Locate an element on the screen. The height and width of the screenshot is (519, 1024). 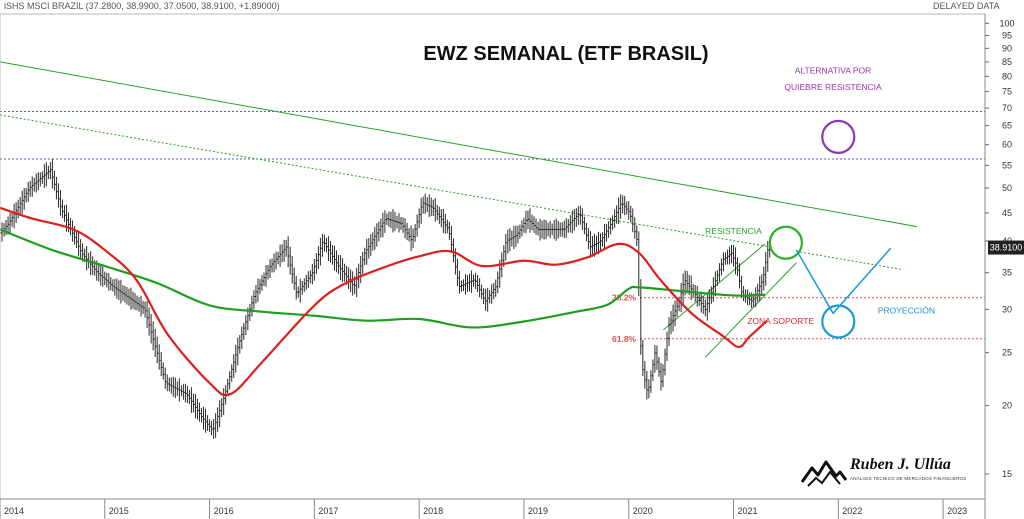
x-tick-label: 2016 is located at coordinates (224, 511).